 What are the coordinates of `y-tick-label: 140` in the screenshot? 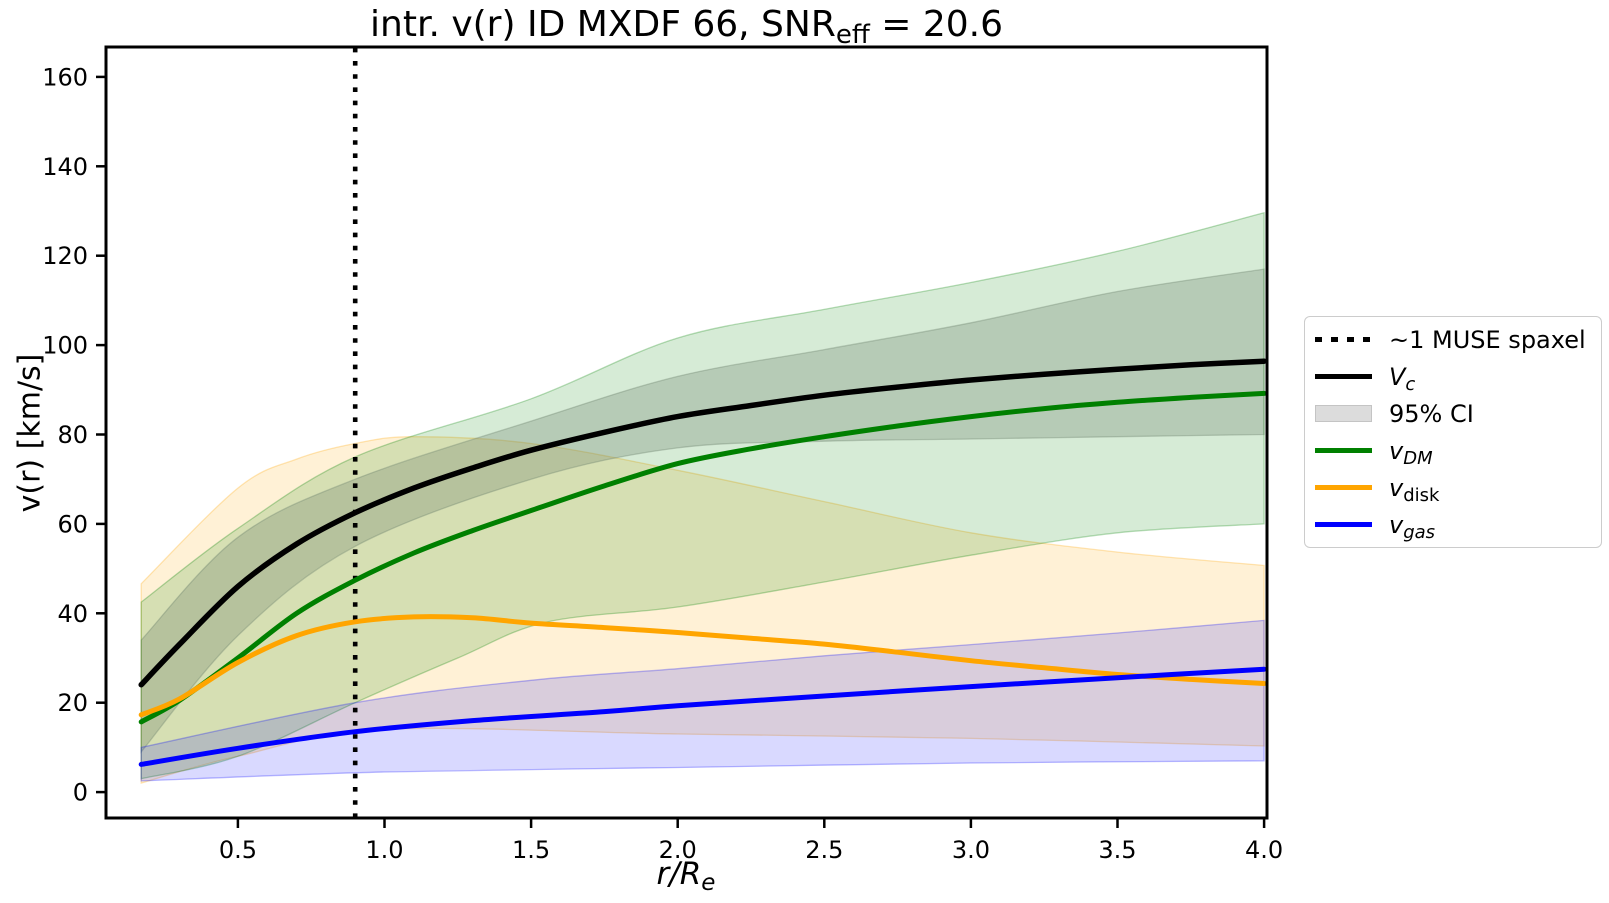 It's located at (65, 167).